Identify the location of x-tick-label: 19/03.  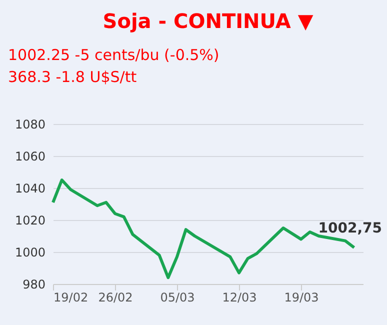
(301, 297).